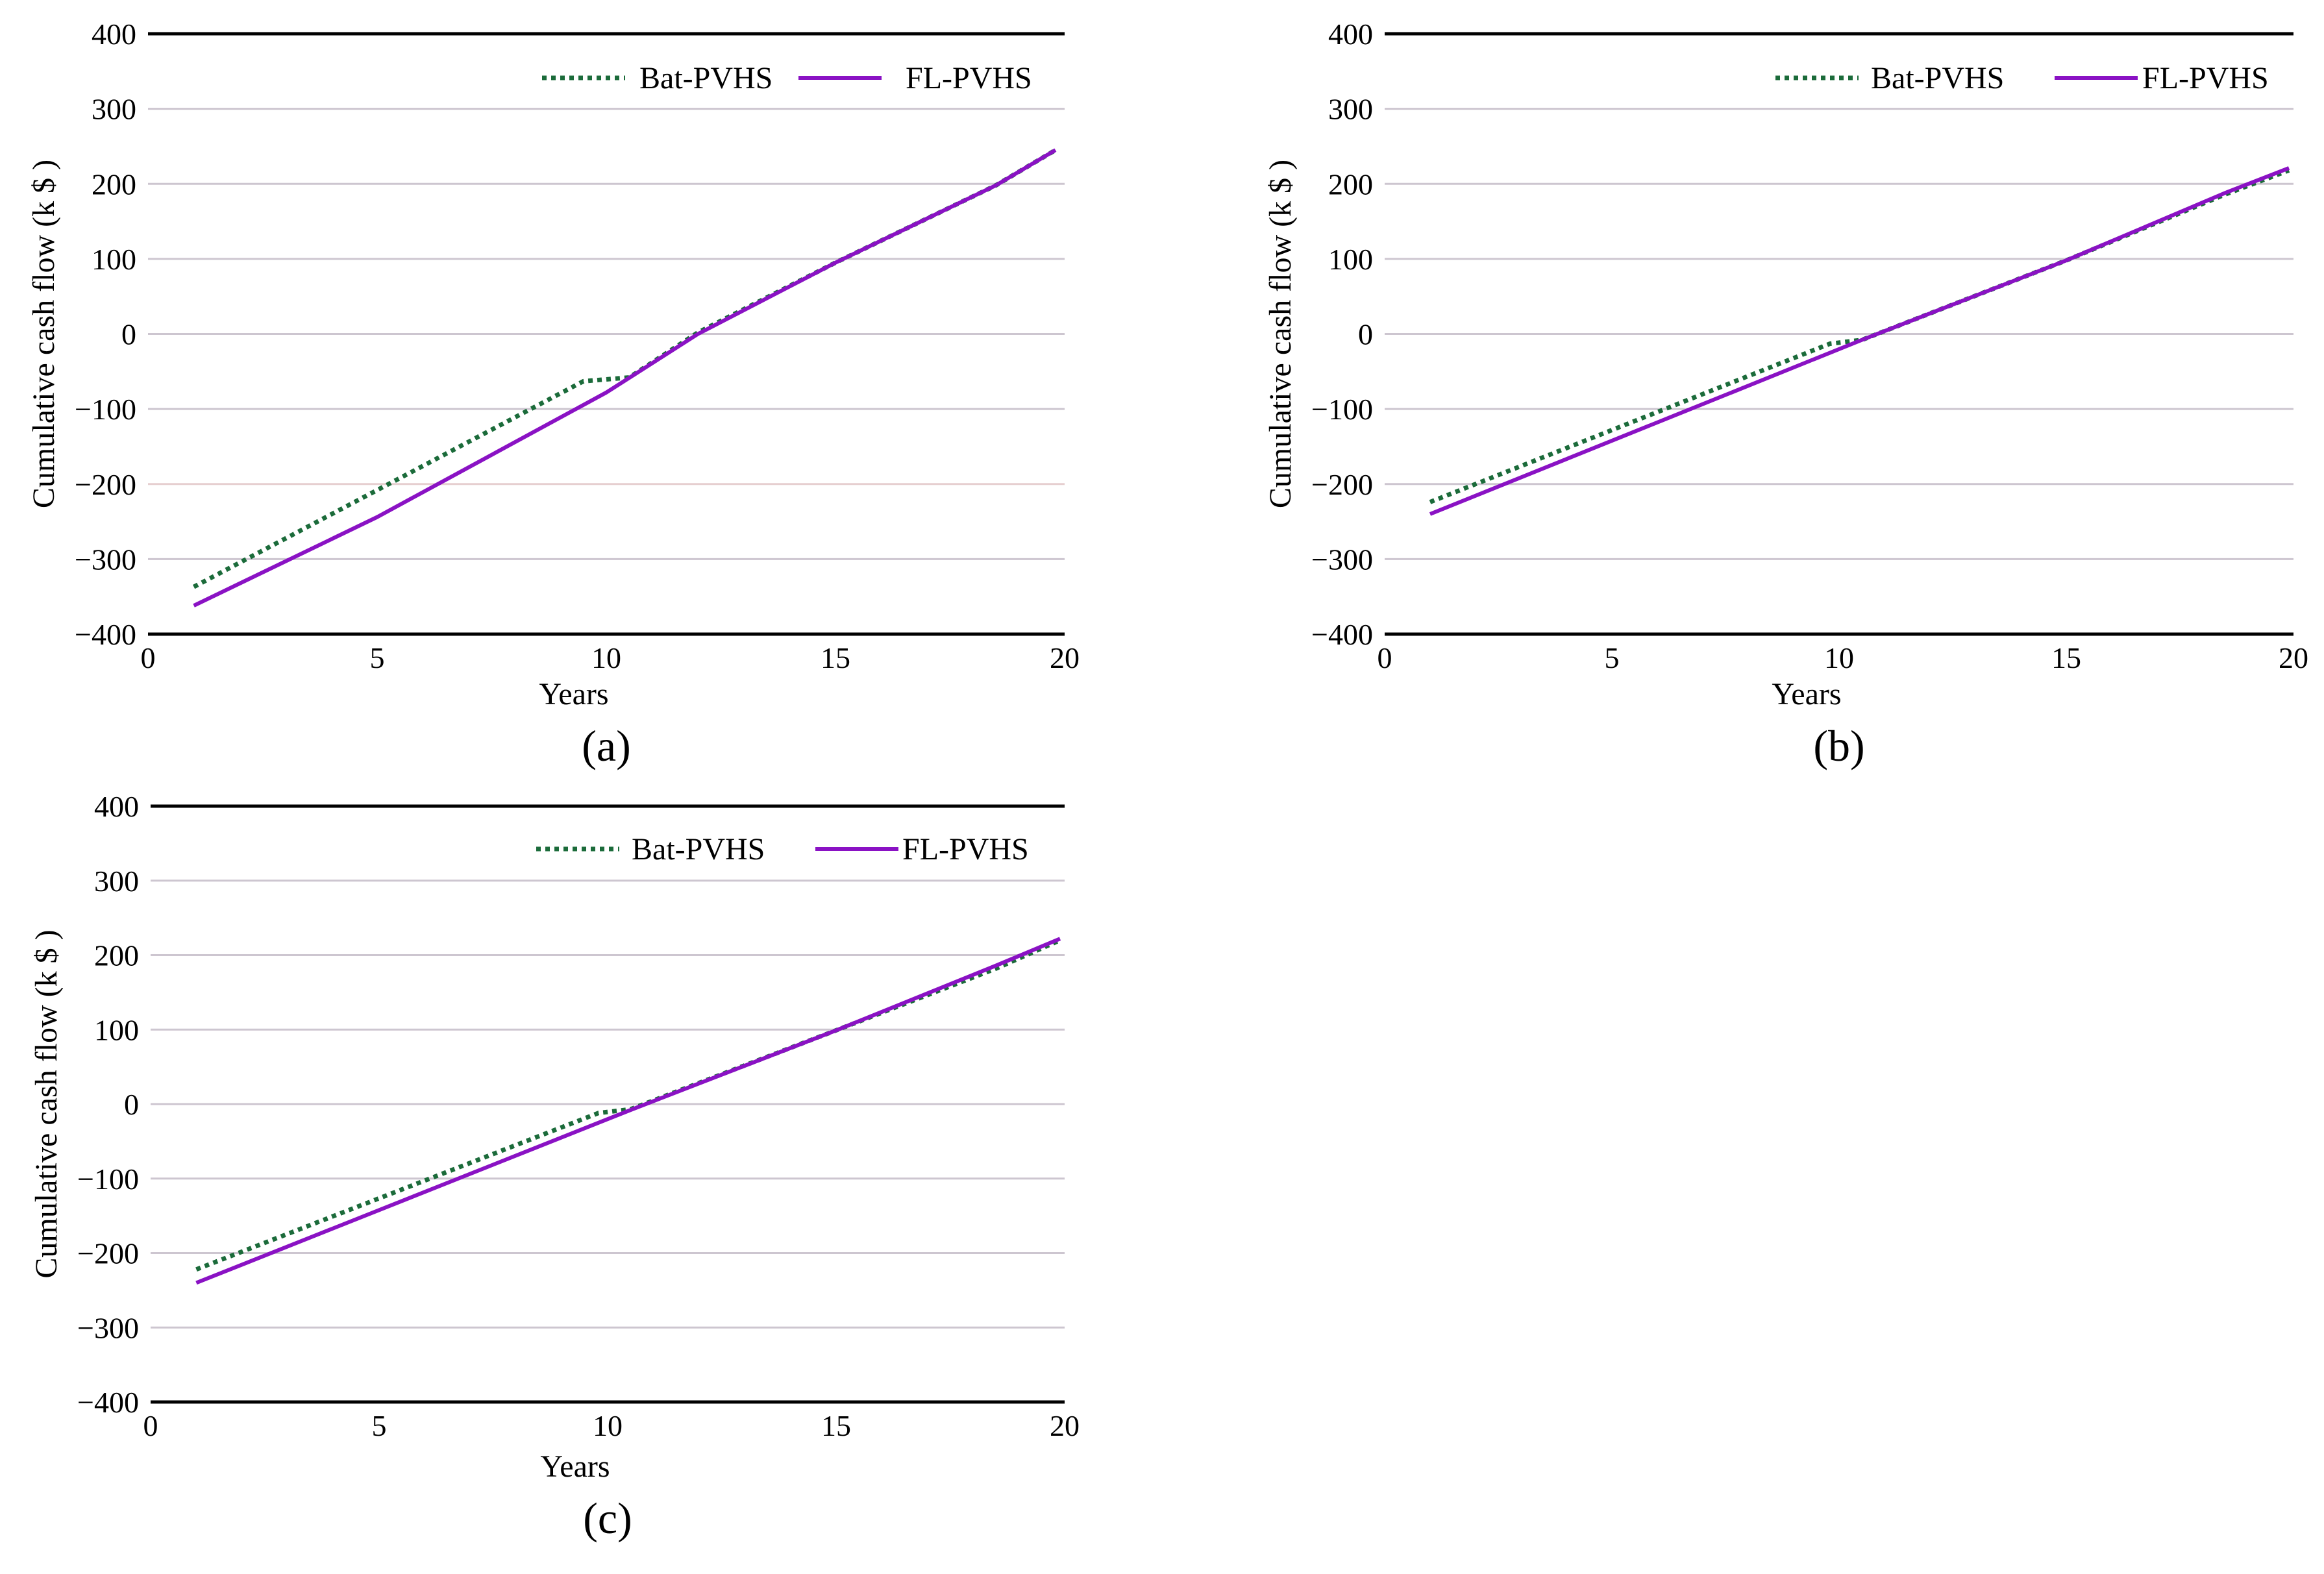 The width and height of the screenshot is (2324, 1574). Describe the element at coordinates (624, 368) in the screenshot. I see `series-line-bat-pvhs` at that location.